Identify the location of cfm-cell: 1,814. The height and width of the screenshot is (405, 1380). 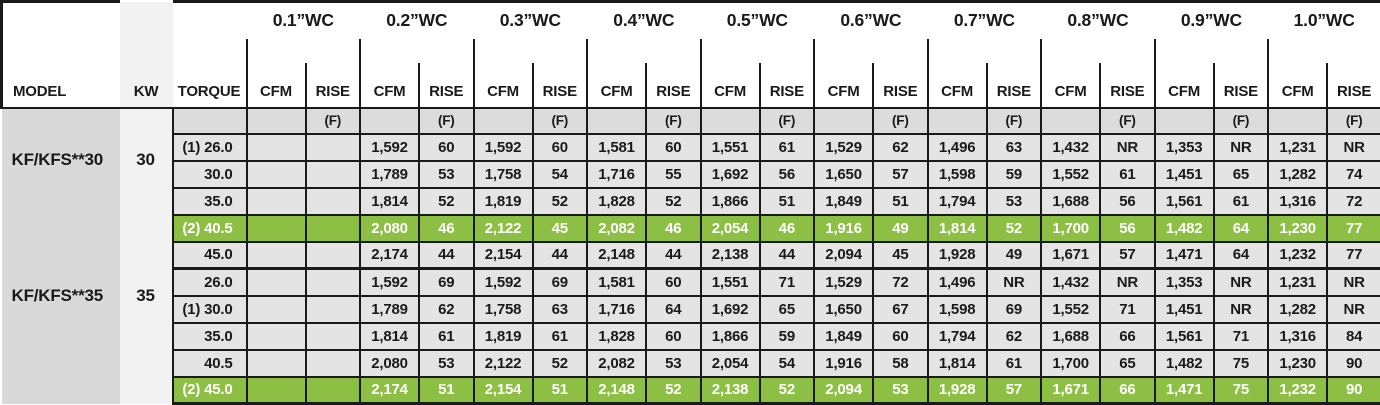
(389, 336).